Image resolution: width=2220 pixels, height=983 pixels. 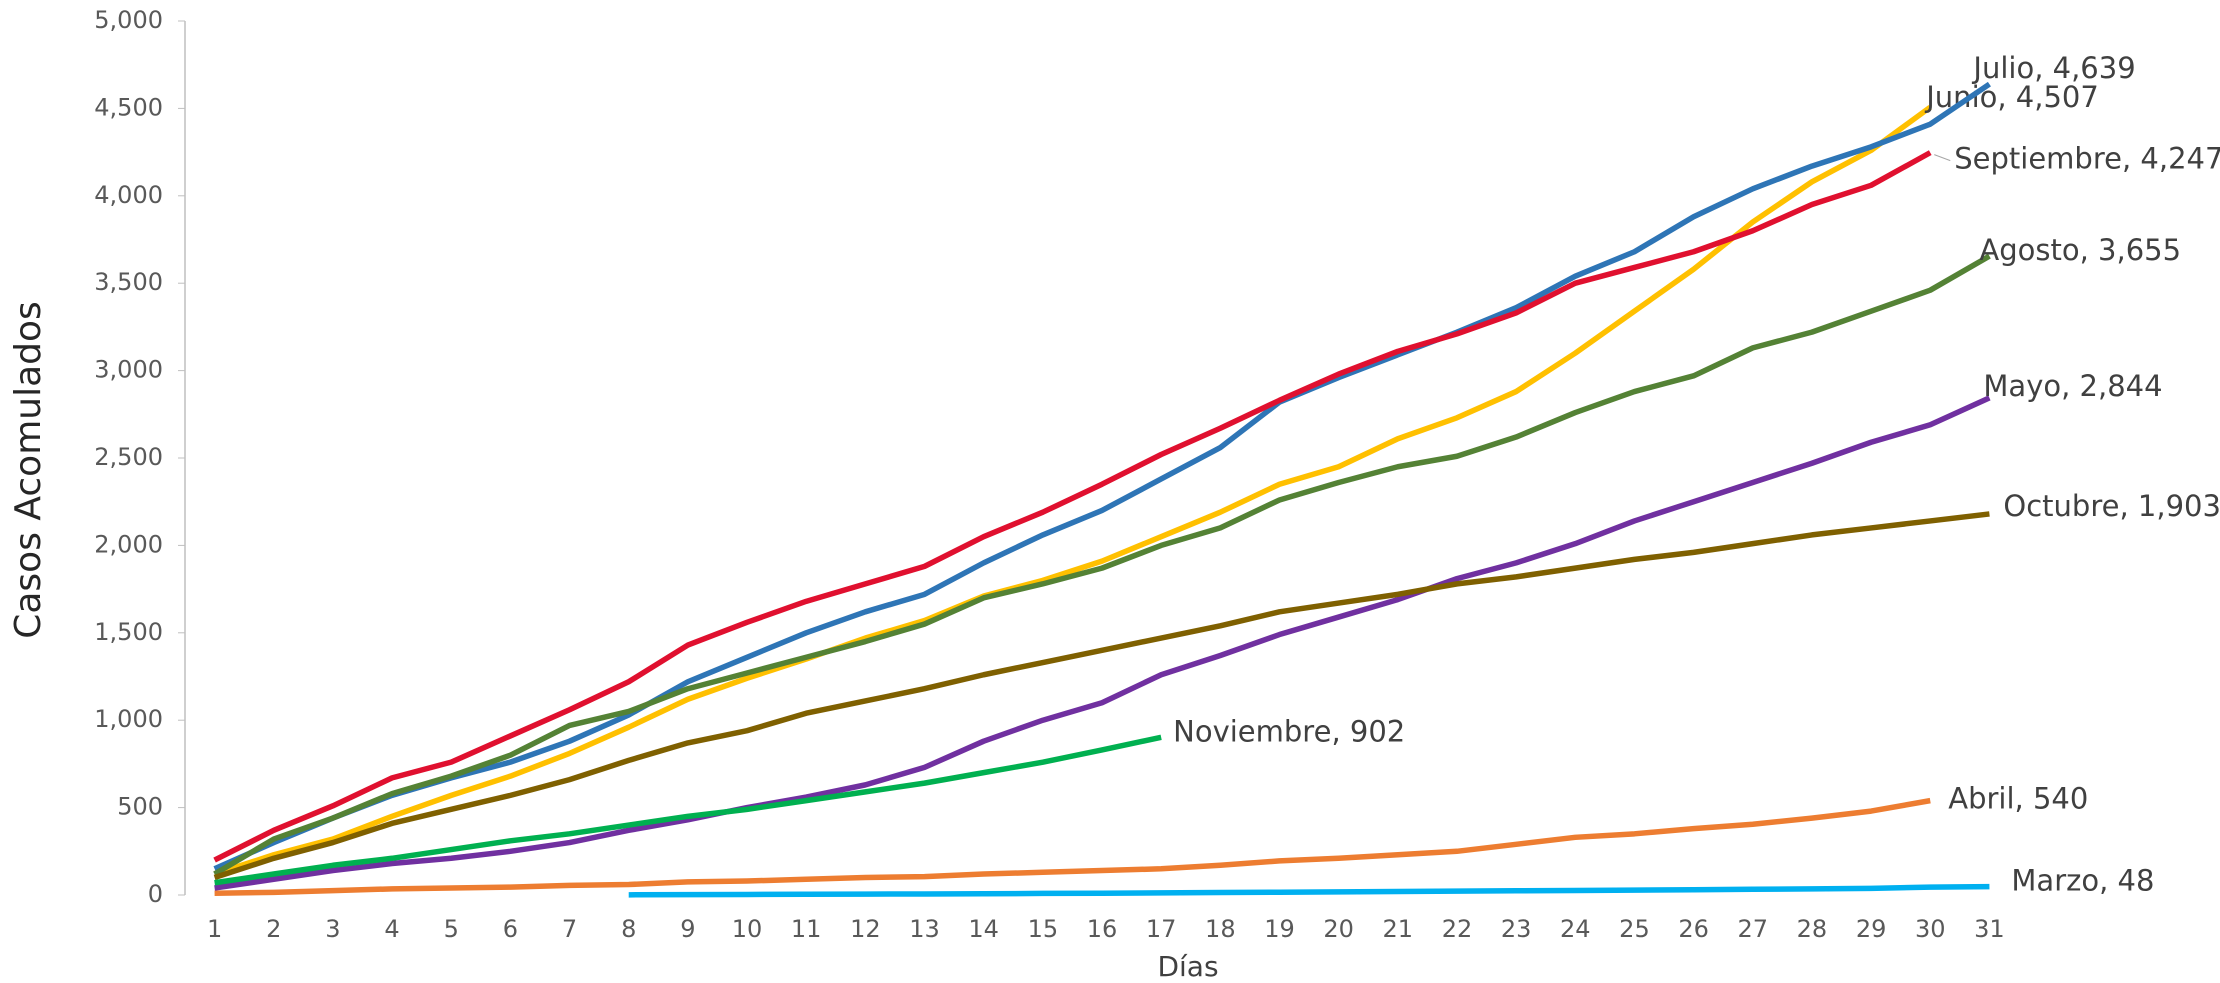 I want to click on x-tick-label: 11, so click(x=806, y=929).